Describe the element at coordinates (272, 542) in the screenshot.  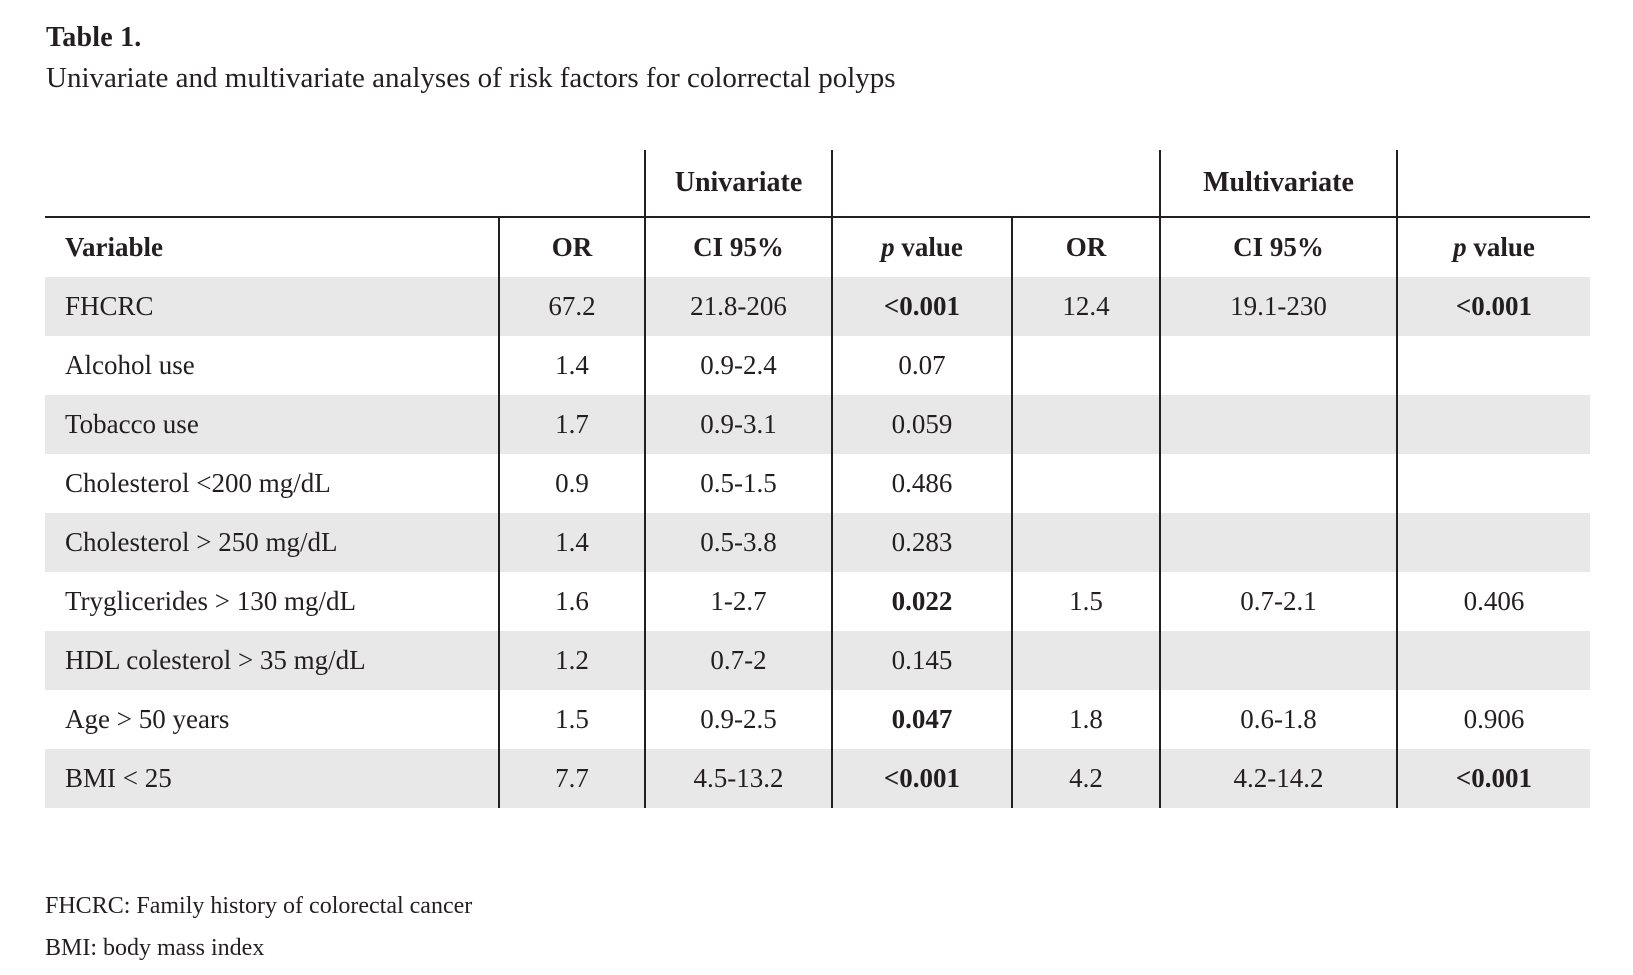
I see `cell-variable: Cholesterol > 250 mg/dL` at that location.